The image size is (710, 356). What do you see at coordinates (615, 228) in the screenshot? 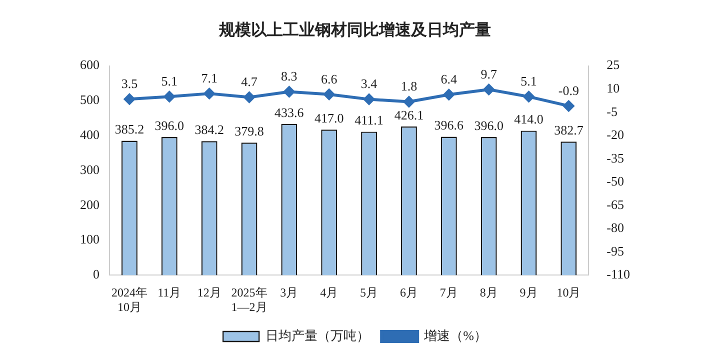
I see `y2-tick-label: -80` at bounding box center [615, 228].